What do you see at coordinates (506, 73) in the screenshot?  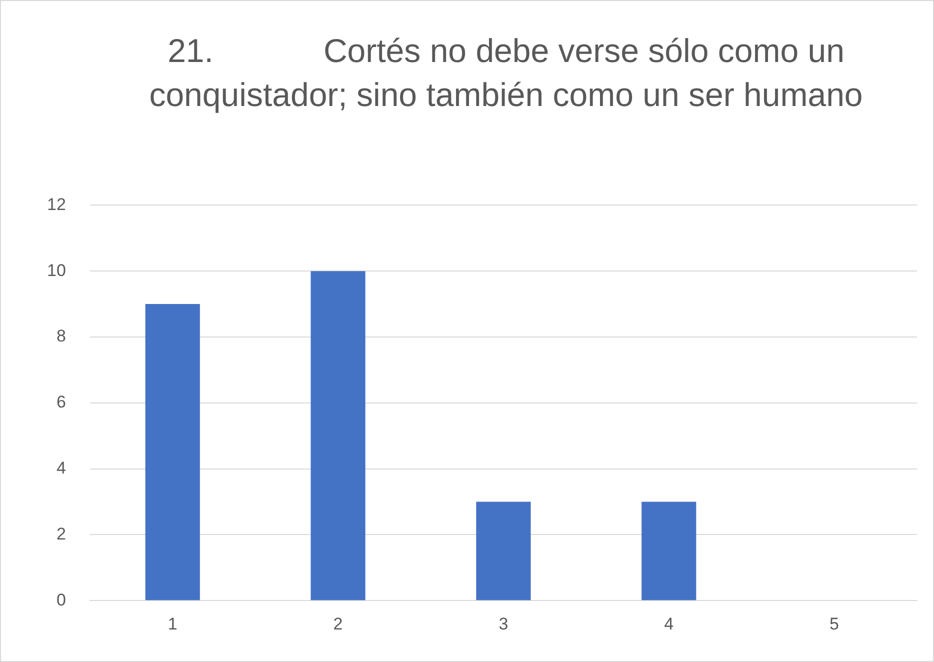 I see `chart-title: 21. Cortés no debe verse sólo como un conquistador; sino también como un ser humano` at bounding box center [506, 73].